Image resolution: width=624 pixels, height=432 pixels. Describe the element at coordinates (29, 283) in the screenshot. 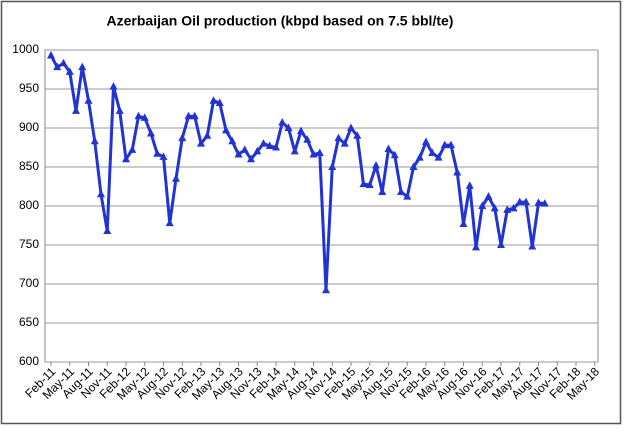

I see `y-tick-label: 700` at that location.